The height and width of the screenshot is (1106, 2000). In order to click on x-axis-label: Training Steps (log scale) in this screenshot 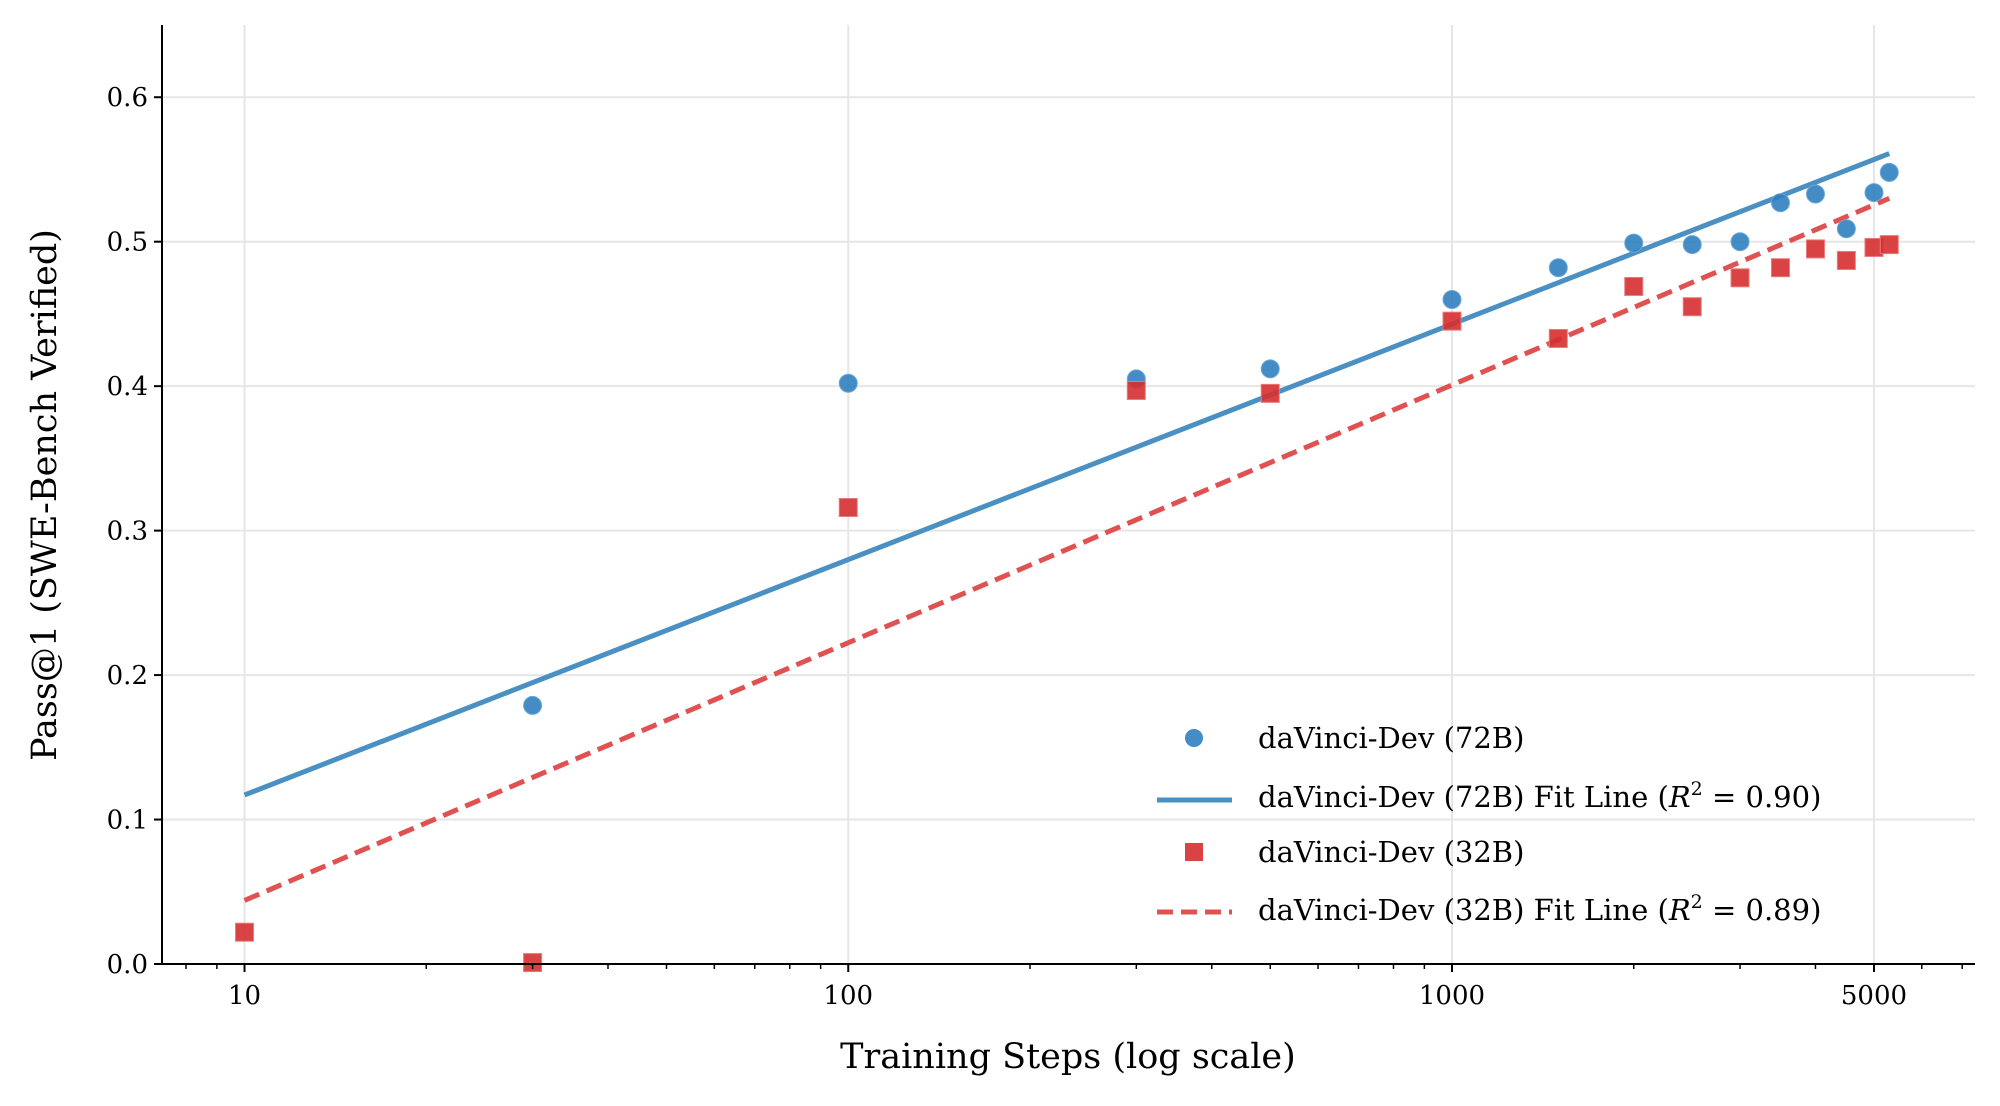, I will do `click(1068, 1057)`.